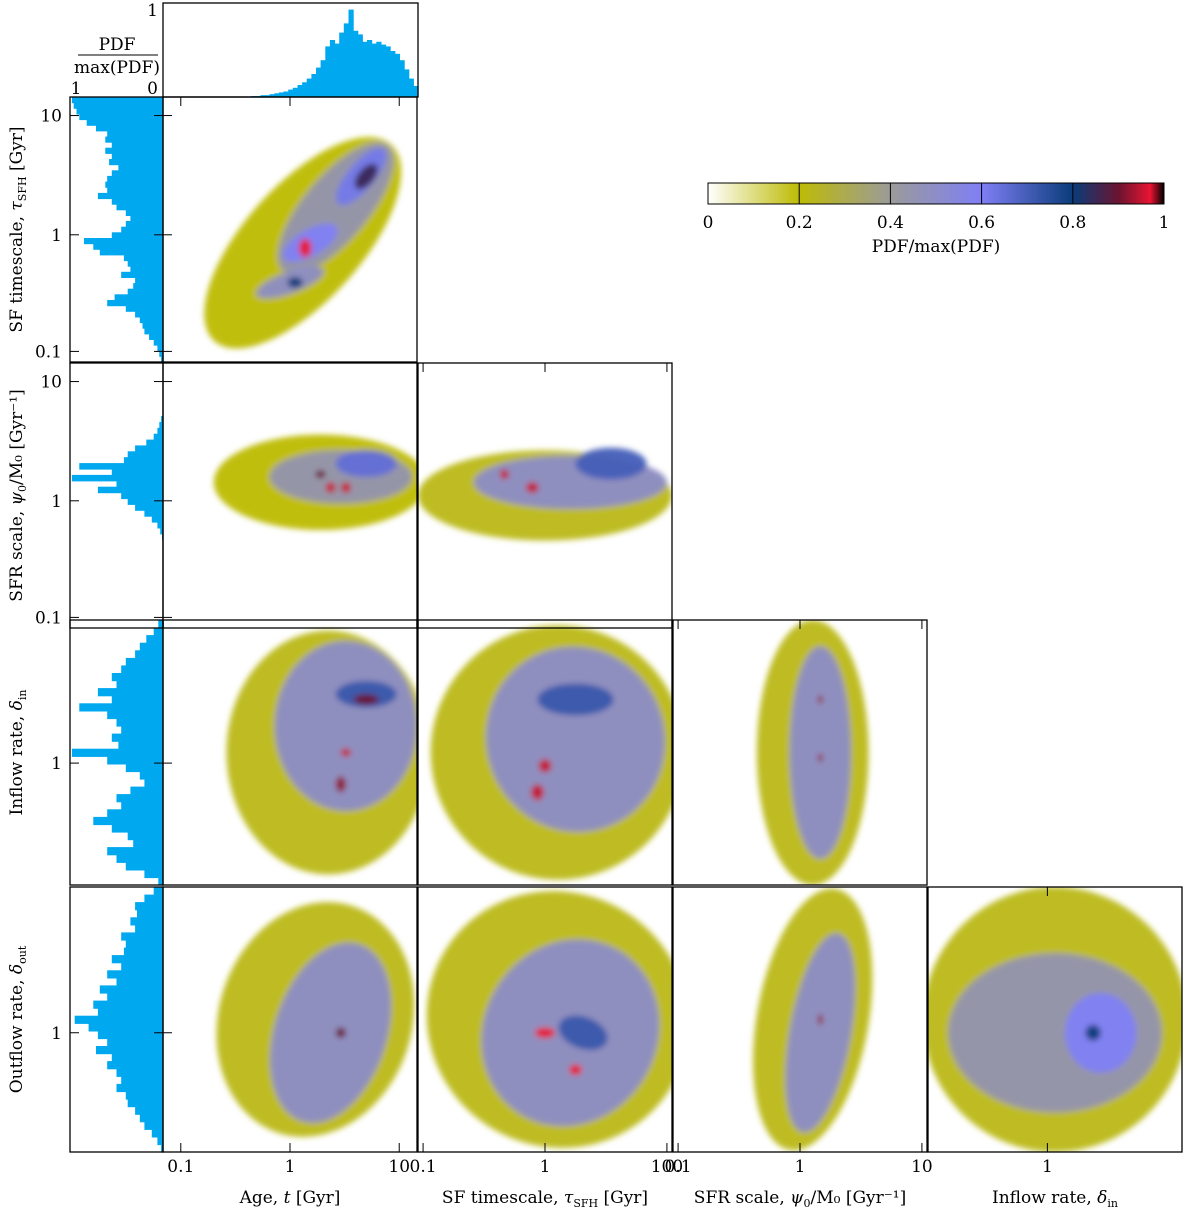 Image resolution: width=1200 pixels, height=1218 pixels. What do you see at coordinates (34, 752) in the screenshot?
I see `y-axis-2: 1 Inflow rate, δin` at bounding box center [34, 752].